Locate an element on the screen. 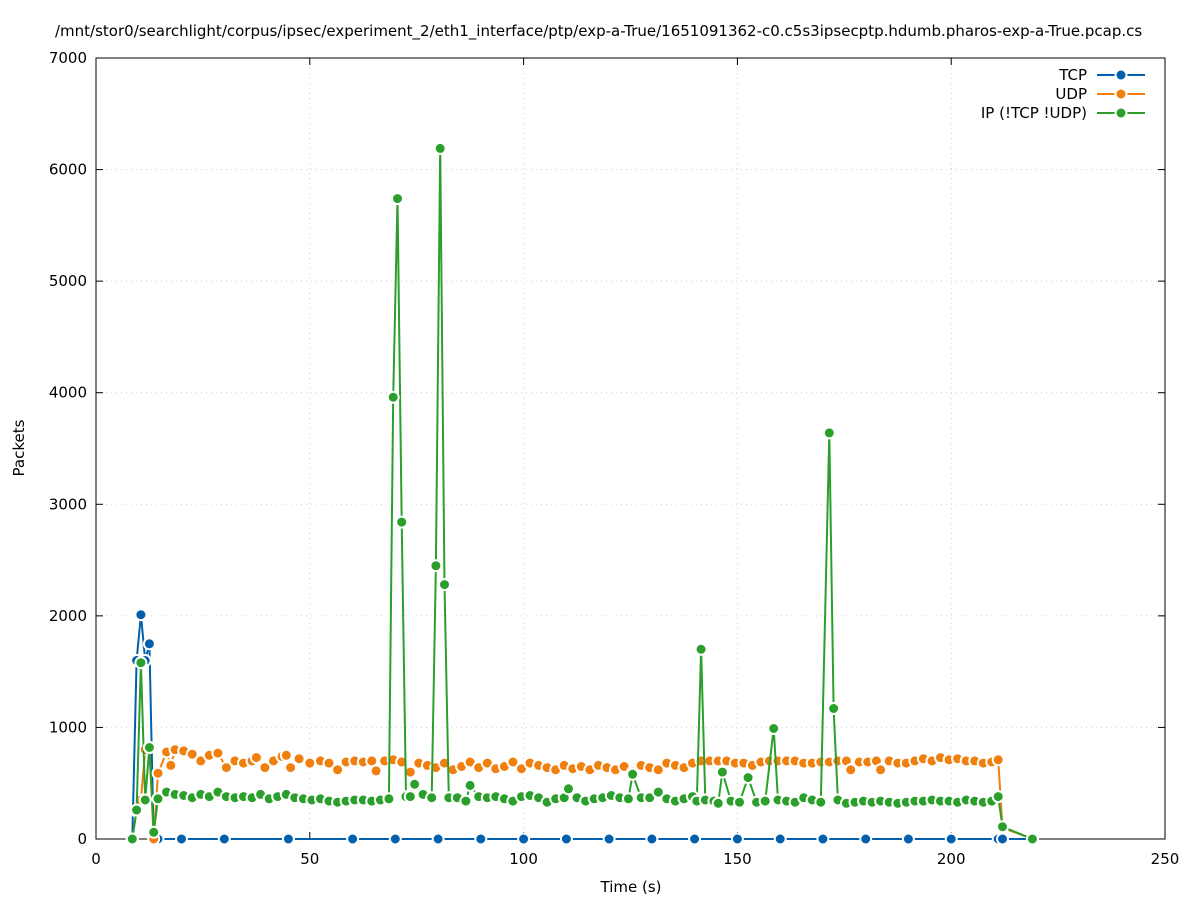  x-axis-label: Time (s) is located at coordinates (631, 887).